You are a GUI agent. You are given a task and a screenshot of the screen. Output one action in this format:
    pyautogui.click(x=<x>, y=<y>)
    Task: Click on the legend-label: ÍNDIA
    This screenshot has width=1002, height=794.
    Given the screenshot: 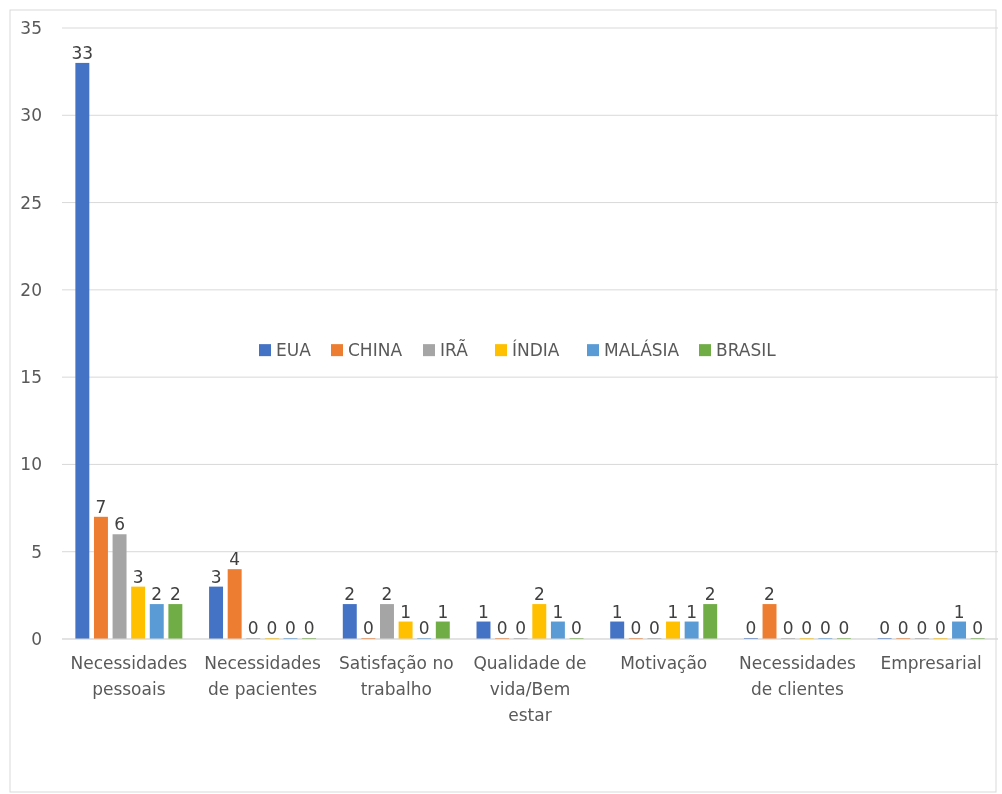 What is the action you would take?
    pyautogui.click(x=536, y=350)
    